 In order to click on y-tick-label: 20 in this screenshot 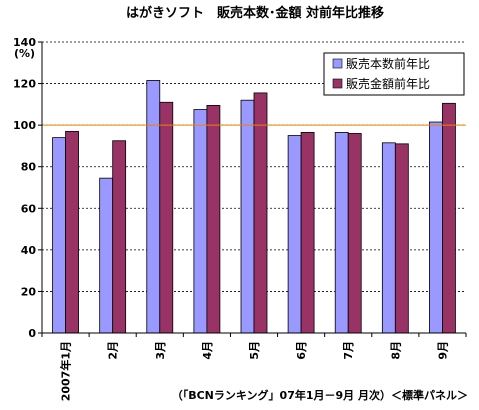, I will do `click(29, 291)`.